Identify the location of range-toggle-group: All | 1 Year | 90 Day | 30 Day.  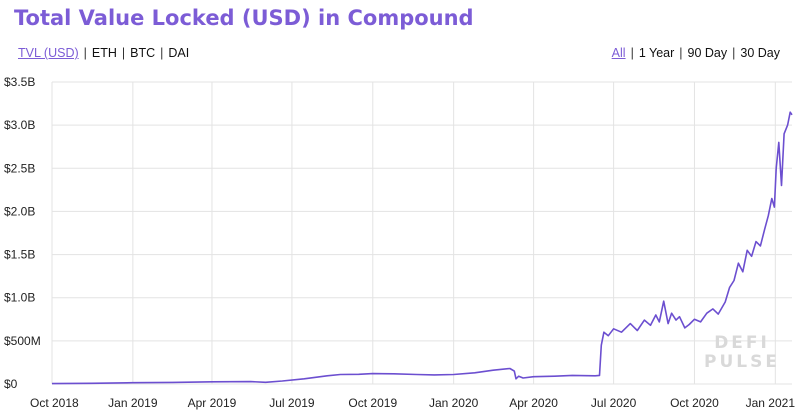
(696, 53).